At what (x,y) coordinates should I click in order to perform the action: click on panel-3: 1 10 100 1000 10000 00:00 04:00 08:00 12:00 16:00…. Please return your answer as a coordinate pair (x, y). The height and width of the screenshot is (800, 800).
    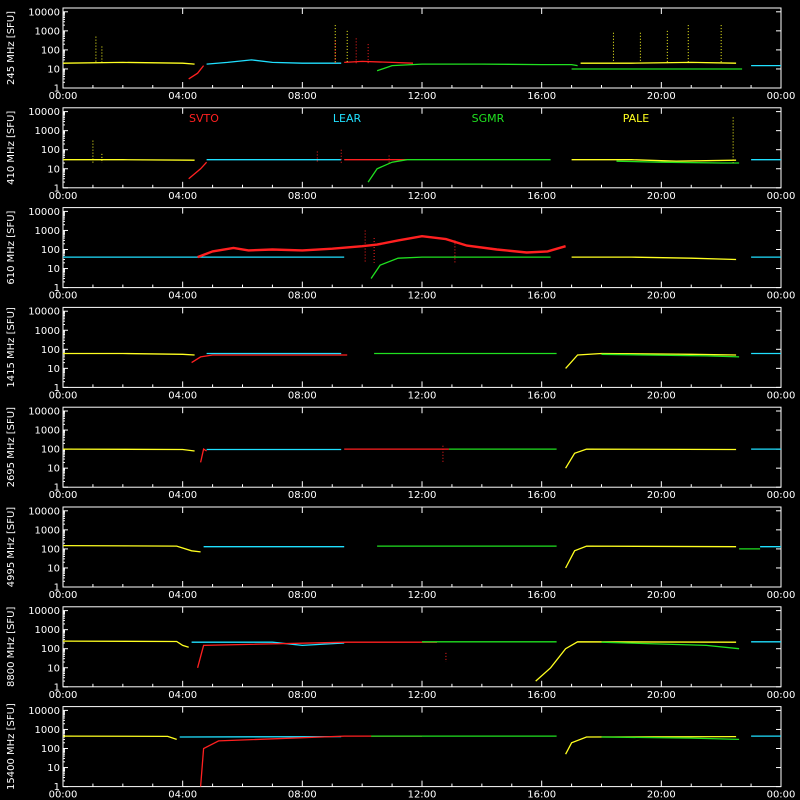
    Looking at the image, I should click on (400, 254).